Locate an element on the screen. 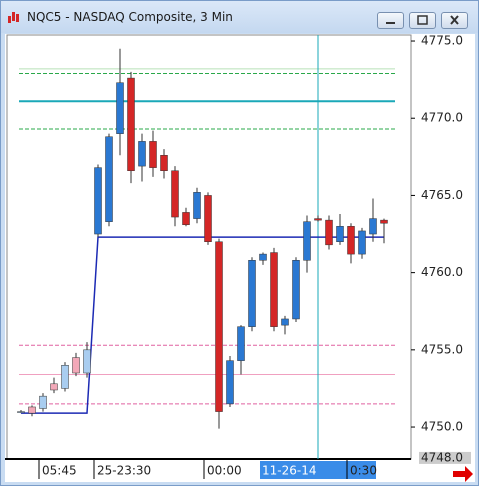 The height and width of the screenshot is (486, 479). close-button is located at coordinates (454, 20).